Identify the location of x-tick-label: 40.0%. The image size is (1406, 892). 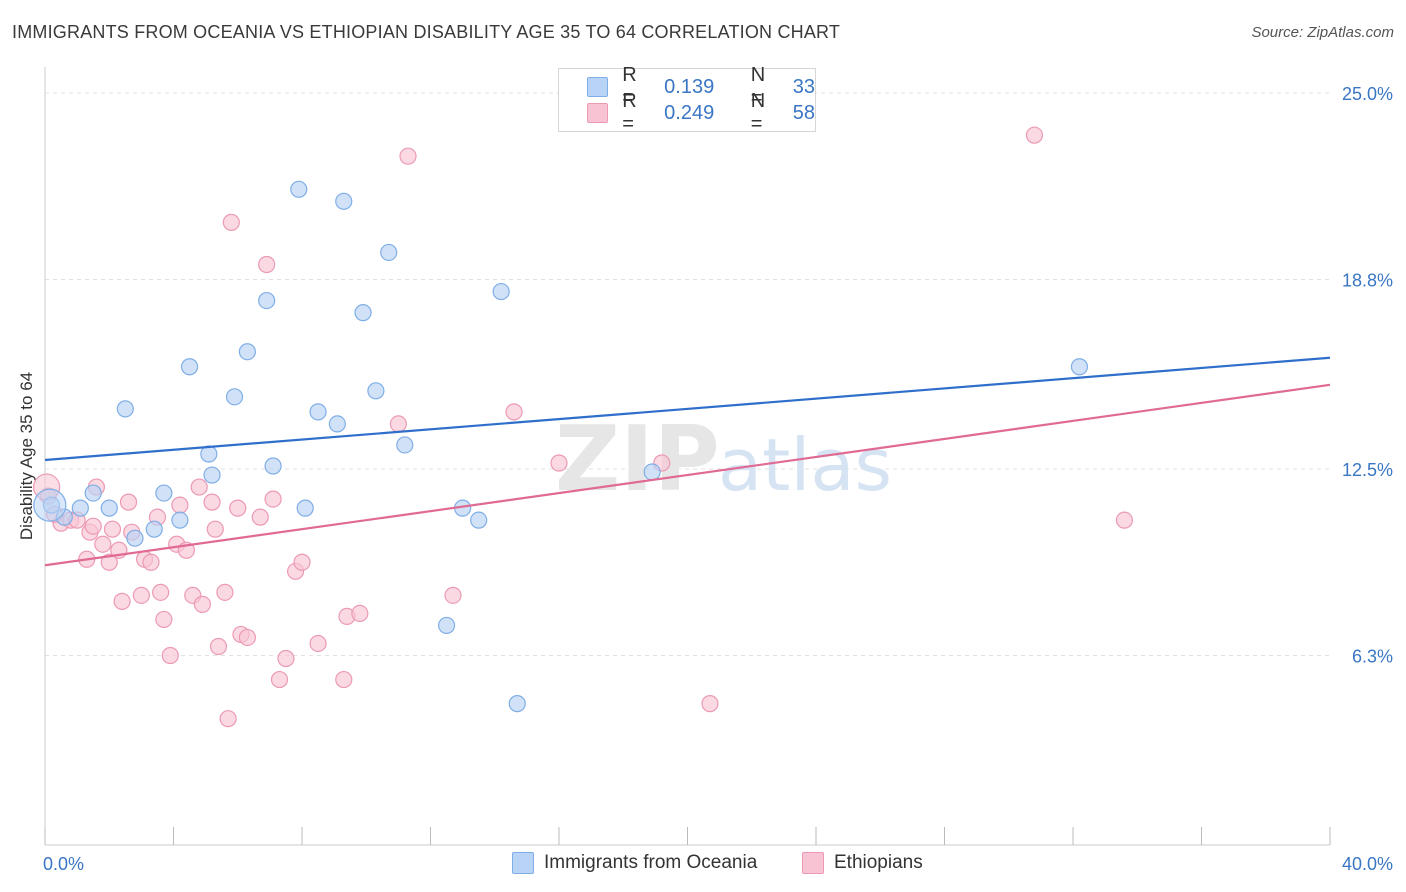
(1367, 864).